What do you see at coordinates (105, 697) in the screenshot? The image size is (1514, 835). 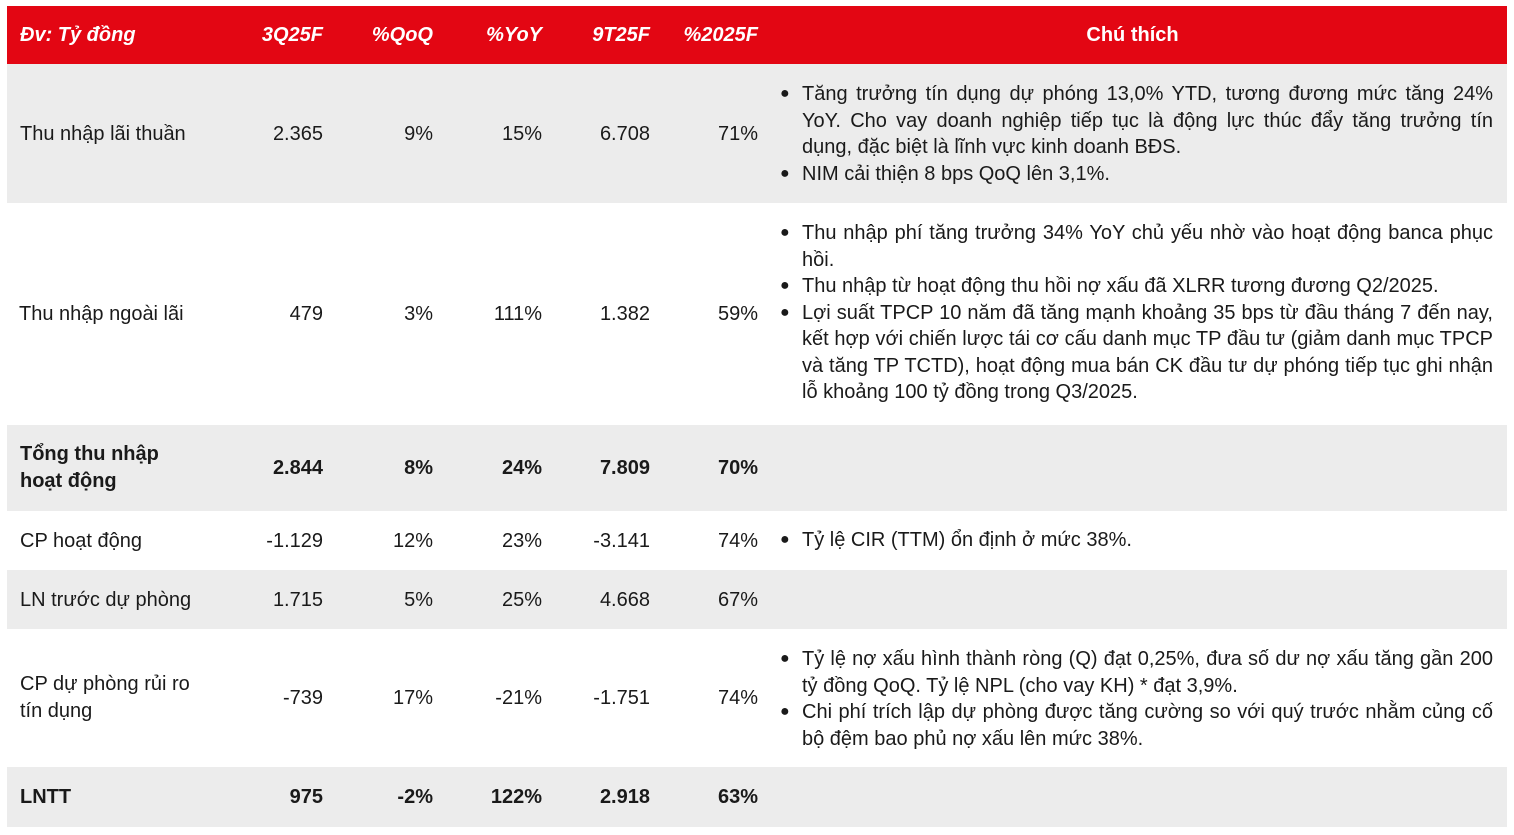 I see `row-label: CP dự phòng rủi ro tín dụng` at bounding box center [105, 697].